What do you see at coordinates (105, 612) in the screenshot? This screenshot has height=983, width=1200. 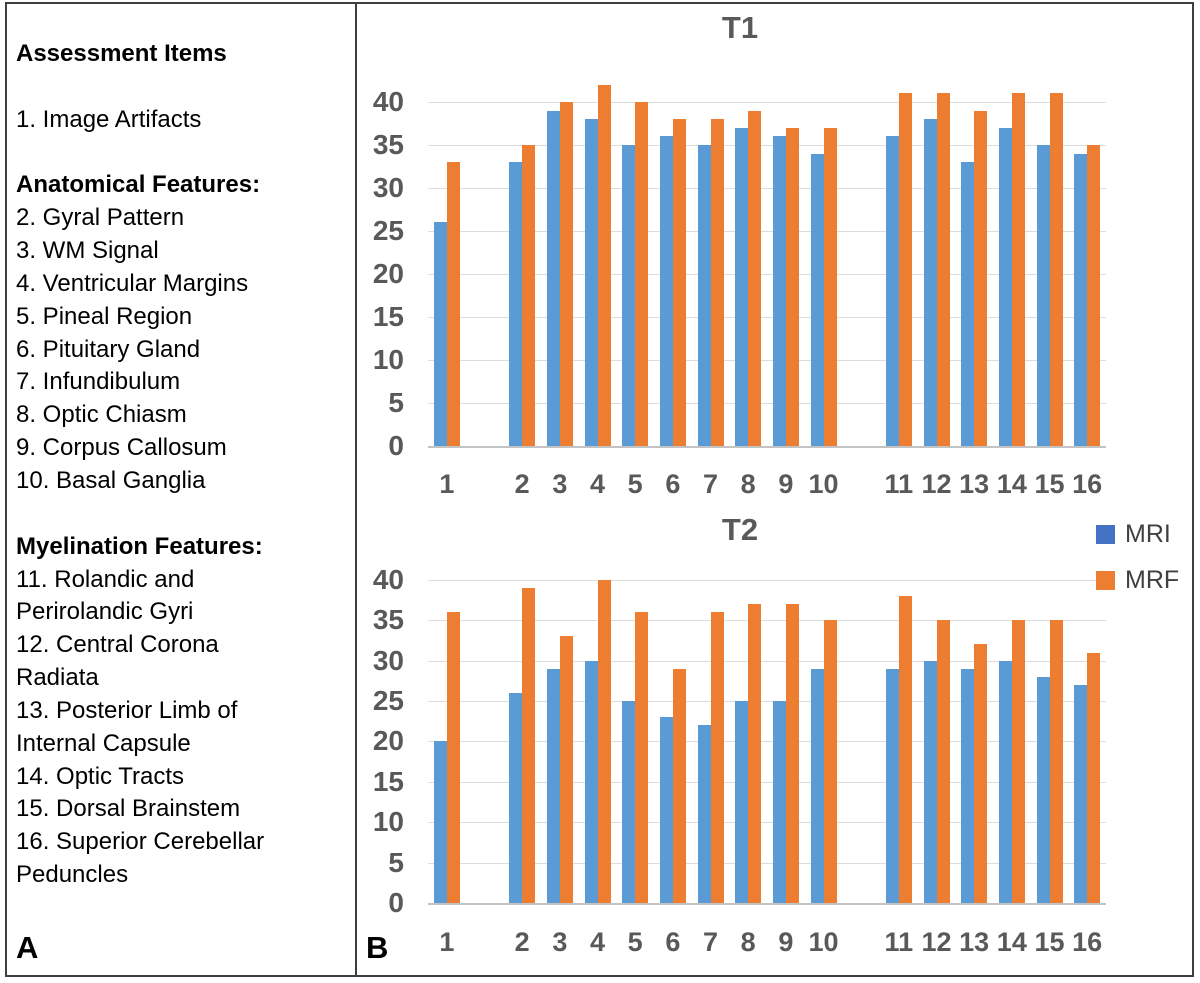 I see `assessment-item-line: Perirolandic Gyri` at bounding box center [105, 612].